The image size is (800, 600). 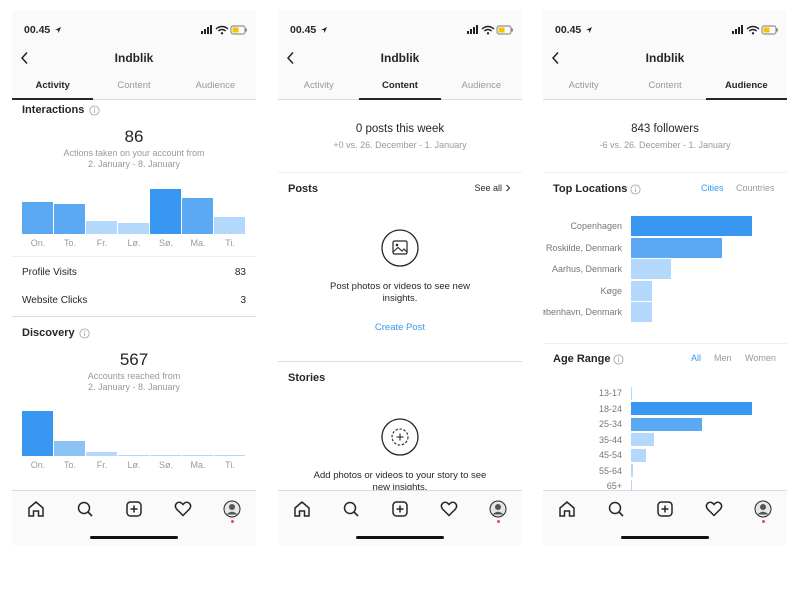 I want to click on filter-option: Cities, so click(x=712, y=188).